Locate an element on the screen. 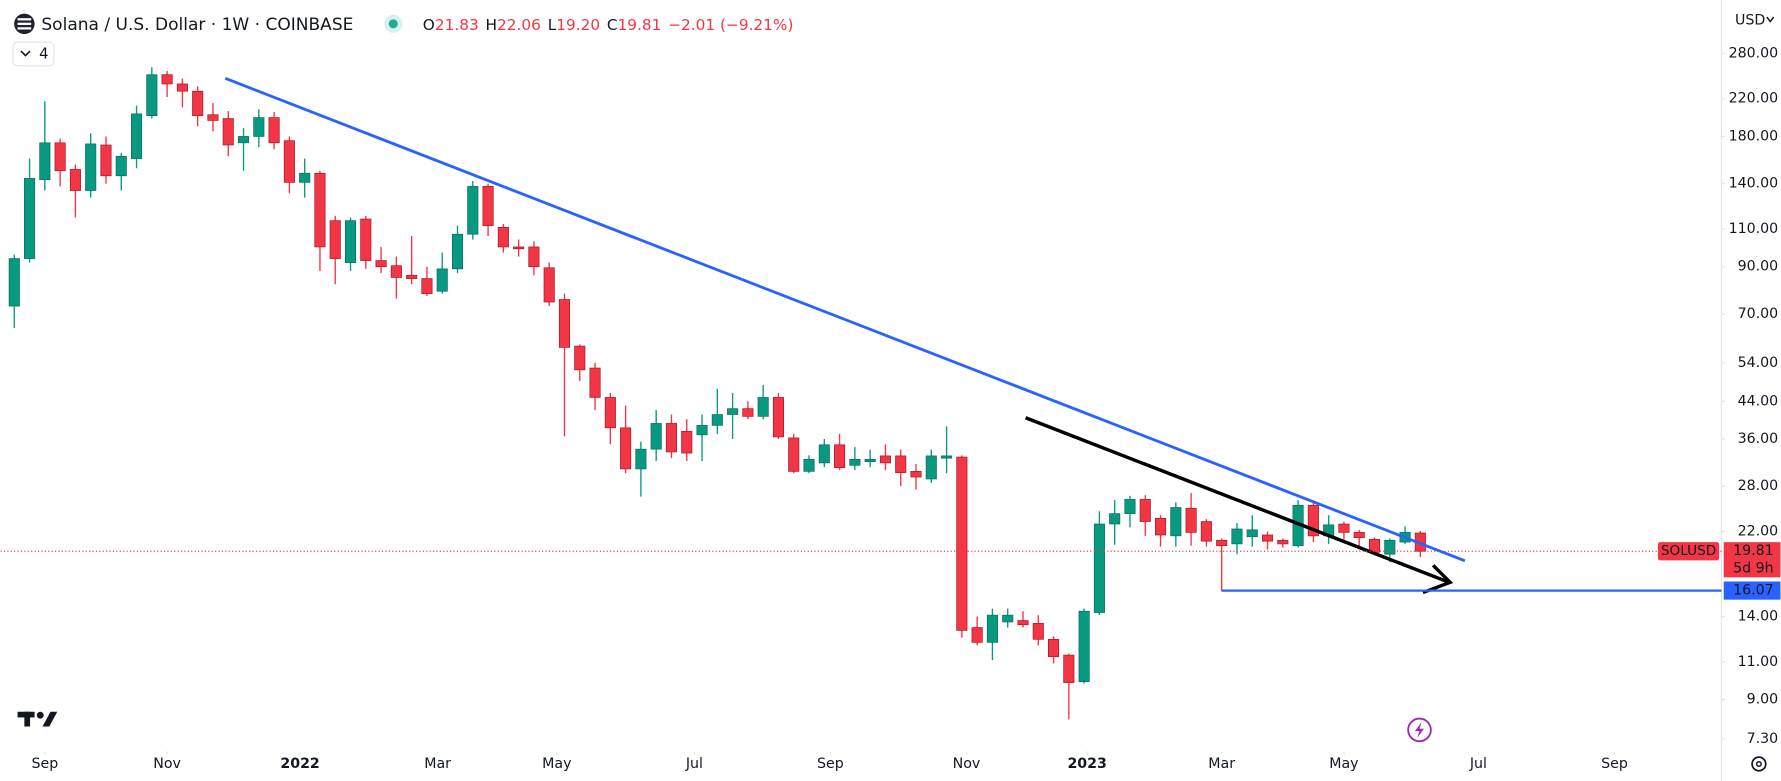  x-tick-label: Nov is located at coordinates (167, 764).